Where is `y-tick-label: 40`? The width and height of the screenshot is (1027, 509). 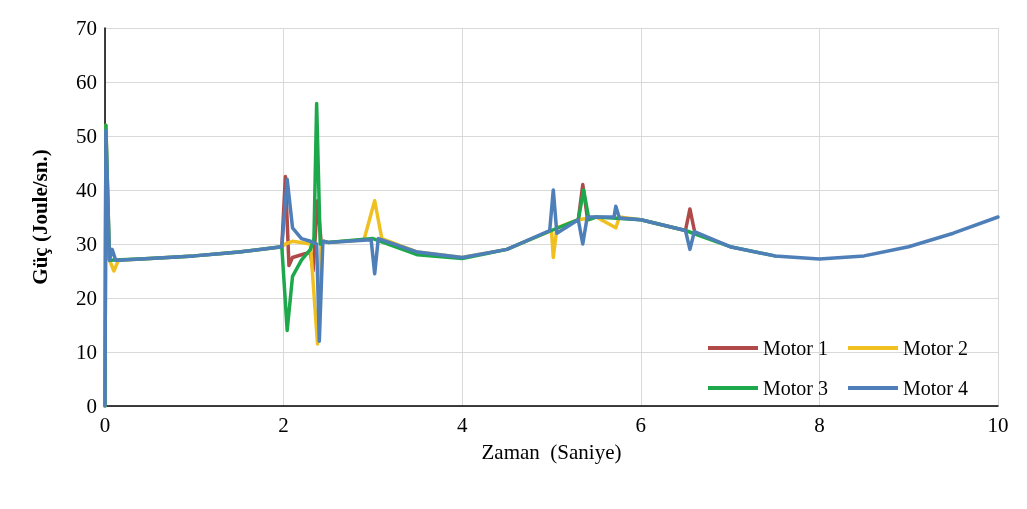
y-tick-label: 40 is located at coordinates (86, 190).